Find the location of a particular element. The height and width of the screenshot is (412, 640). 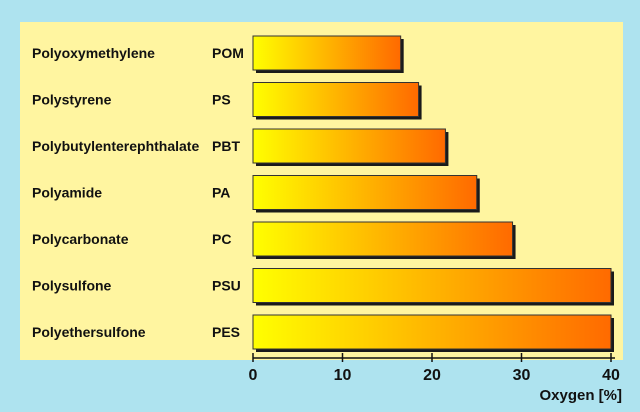

abbreviation-label: PS is located at coordinates (221, 100).